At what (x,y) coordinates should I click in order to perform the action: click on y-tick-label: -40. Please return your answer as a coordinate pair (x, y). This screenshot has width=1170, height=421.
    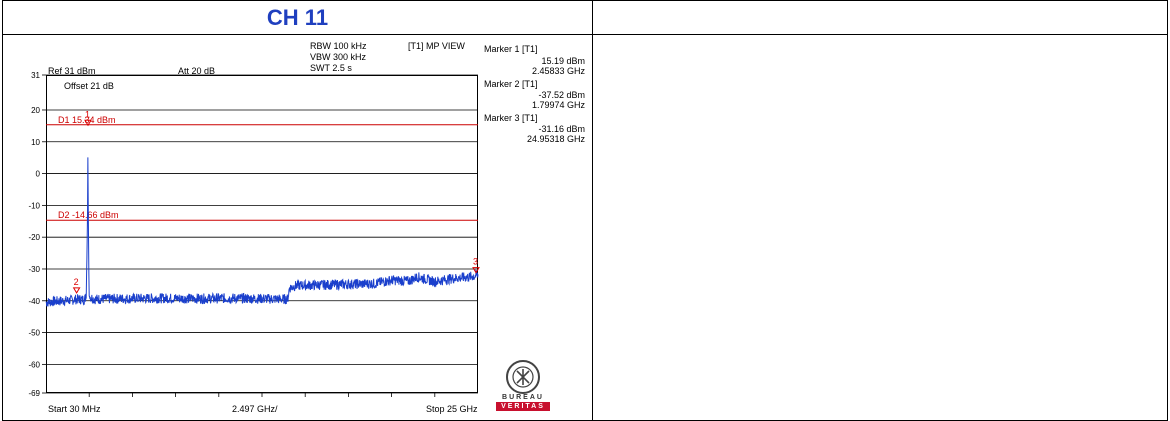
    Looking at the image, I should click on (34, 301).